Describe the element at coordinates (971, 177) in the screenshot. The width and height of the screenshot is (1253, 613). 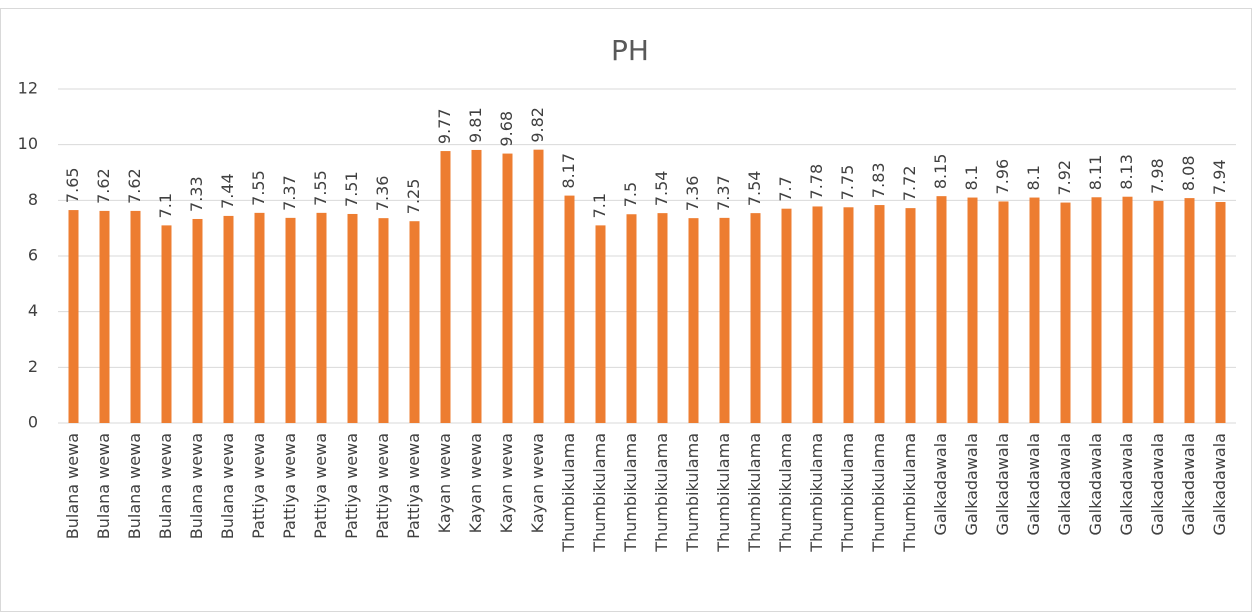
I see `data-label: 8.1` at that location.